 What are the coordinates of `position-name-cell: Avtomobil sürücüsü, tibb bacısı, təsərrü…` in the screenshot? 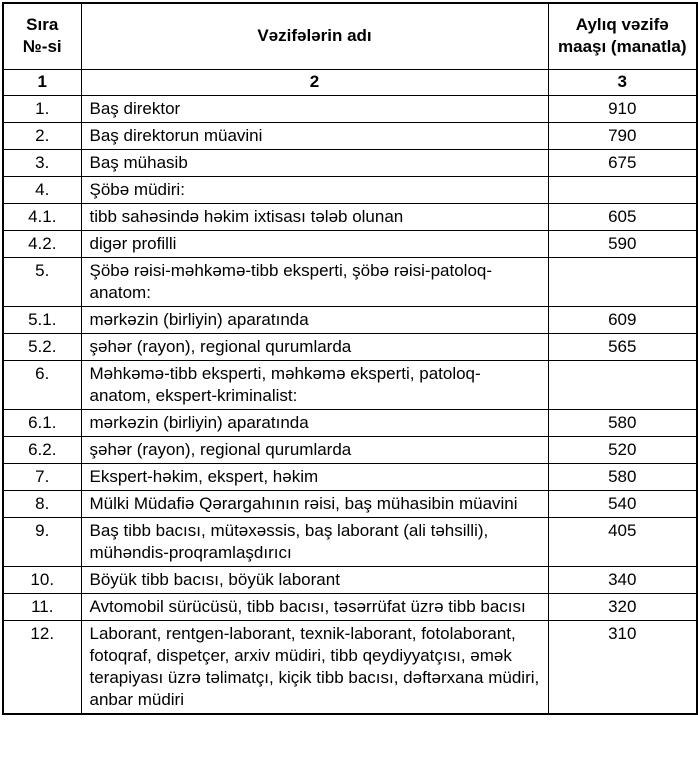 It's located at (314, 606).